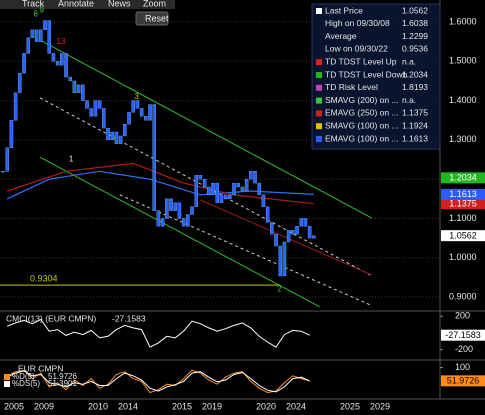  I want to click on y-tick-label: 1.3000, so click(463, 139).